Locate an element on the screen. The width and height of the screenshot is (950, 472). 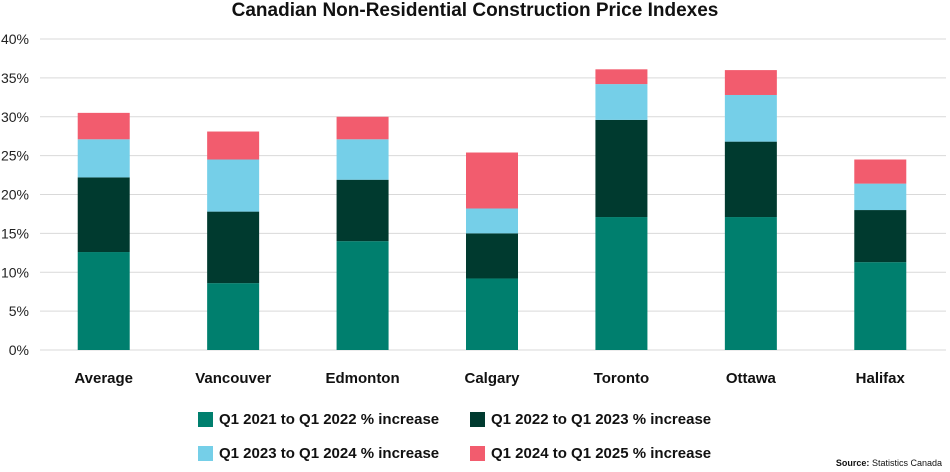
y-tick-label: 30% is located at coordinates (15, 117).